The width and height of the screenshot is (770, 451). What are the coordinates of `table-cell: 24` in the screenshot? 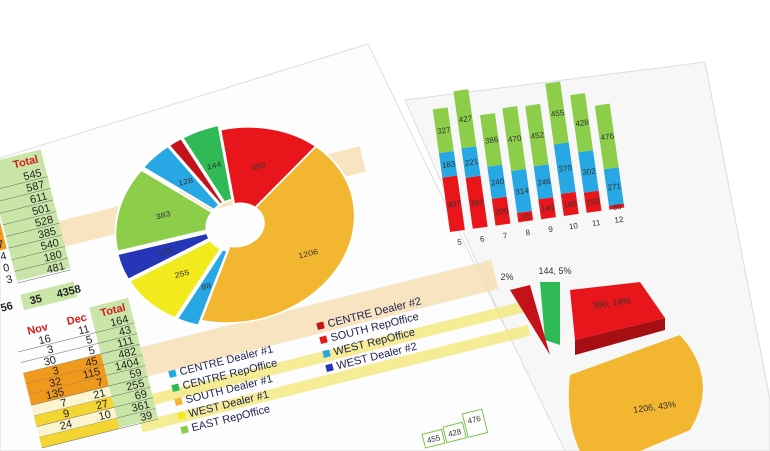 It's located at (66, 425).